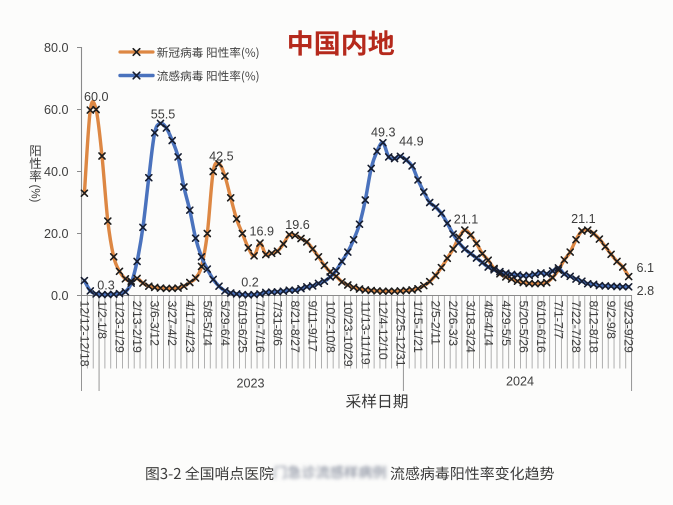 This screenshot has width=673, height=505. I want to click on svg-text: 12/25-12/31, so click(400, 334).